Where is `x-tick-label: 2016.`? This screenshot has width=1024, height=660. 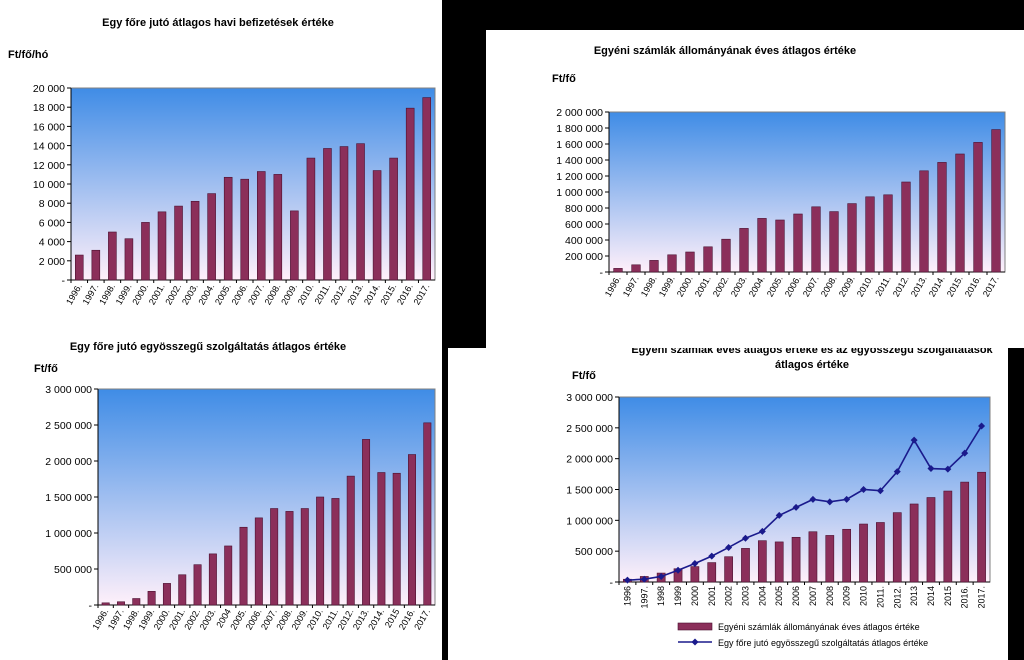
x-tick-label: 2016. is located at coordinates (973, 286).